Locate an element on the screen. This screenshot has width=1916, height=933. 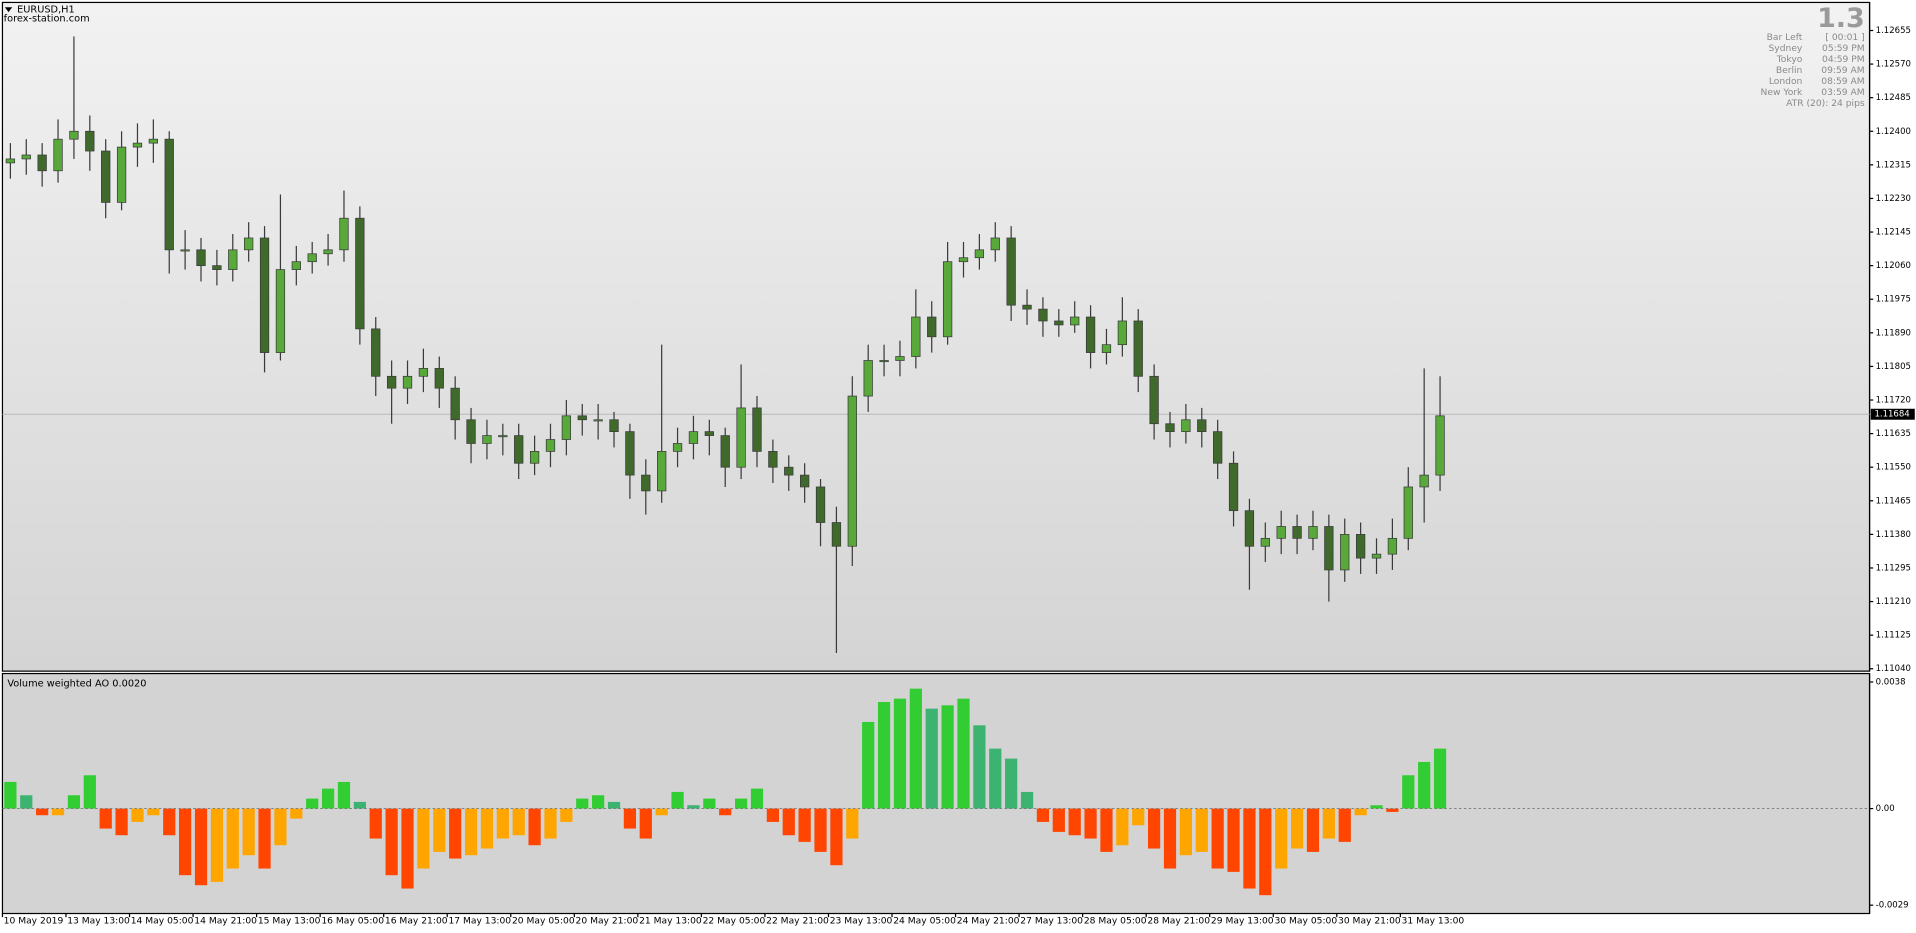
y-tick-label: 1.11550 is located at coordinates (1893, 468).